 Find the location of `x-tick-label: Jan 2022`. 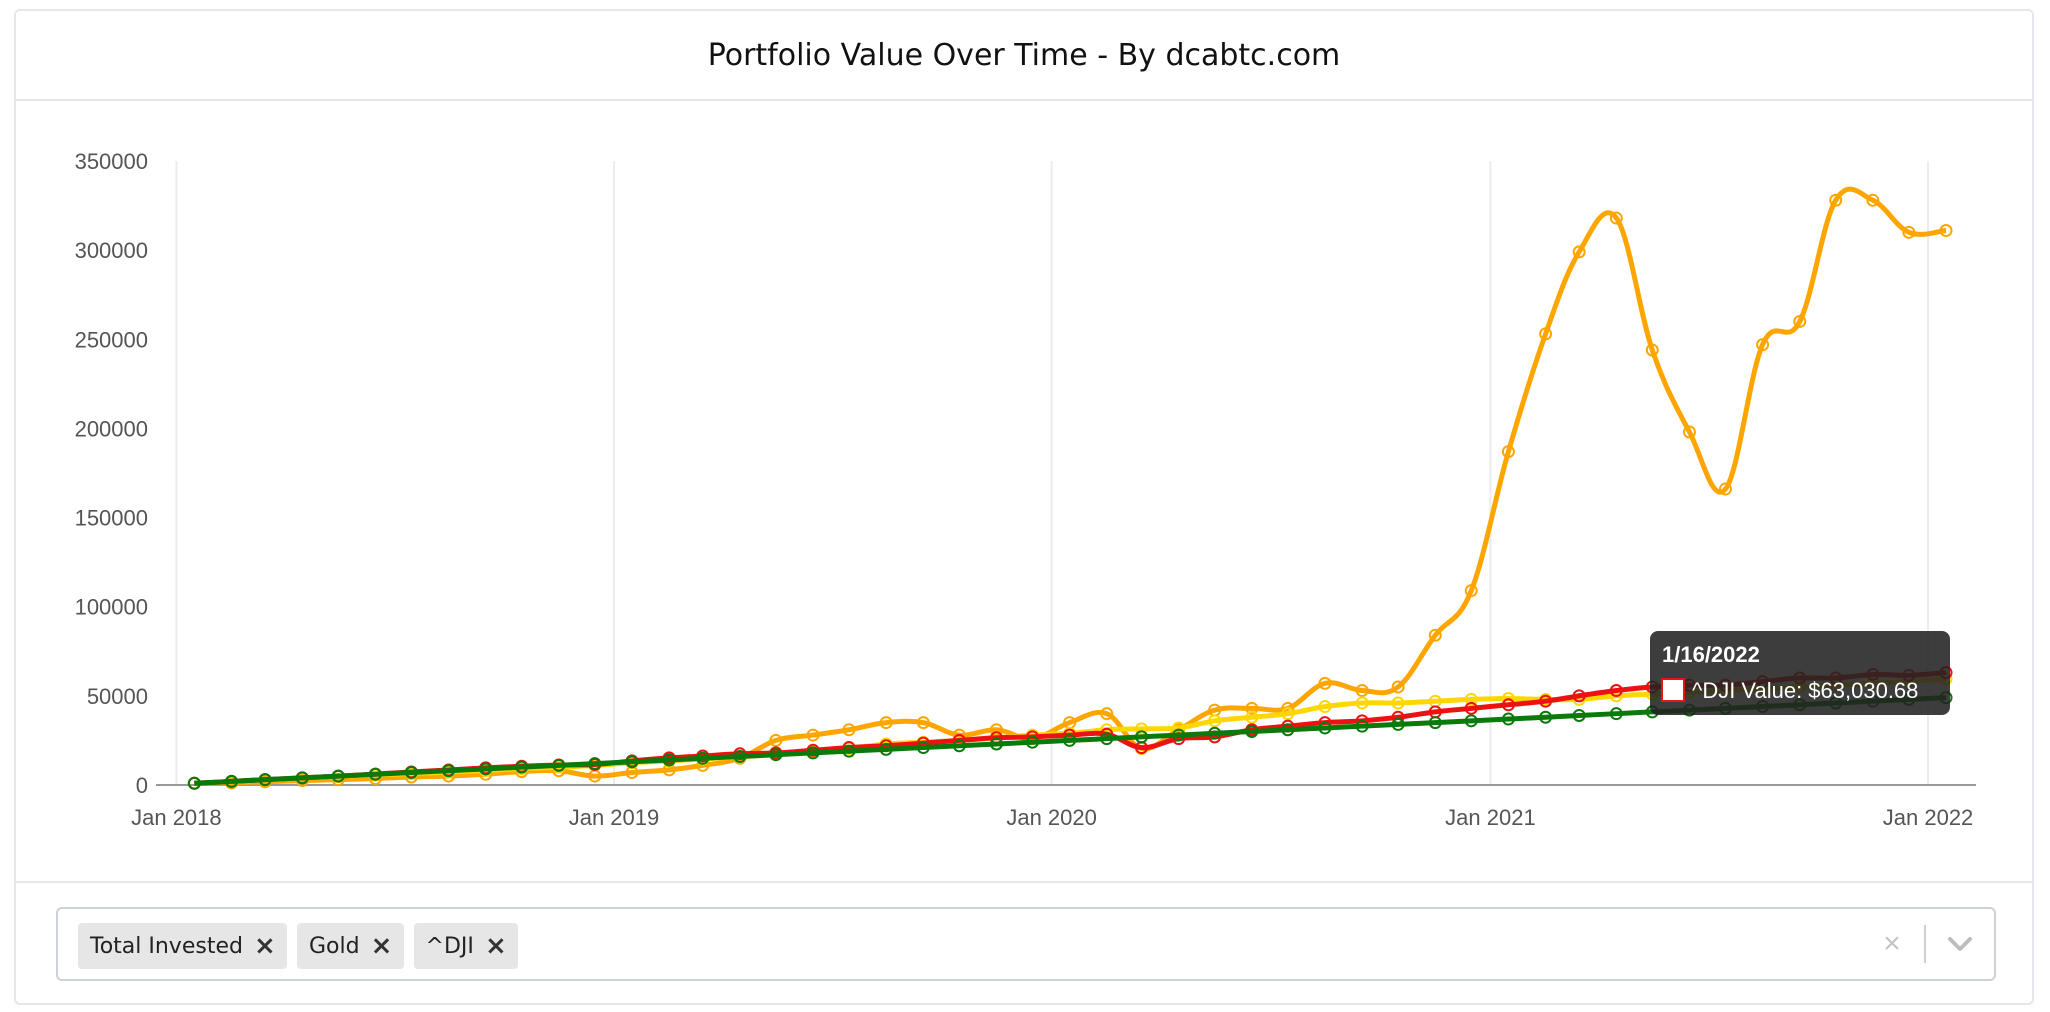

x-tick-label: Jan 2022 is located at coordinates (1928, 817).